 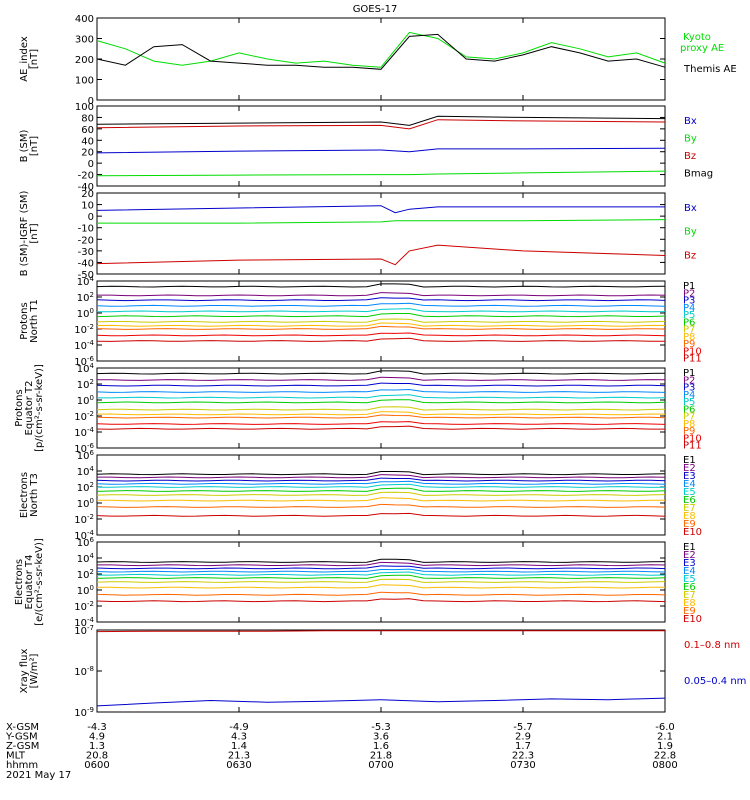 I want to click on tick-label: 200, so click(x=84, y=60).